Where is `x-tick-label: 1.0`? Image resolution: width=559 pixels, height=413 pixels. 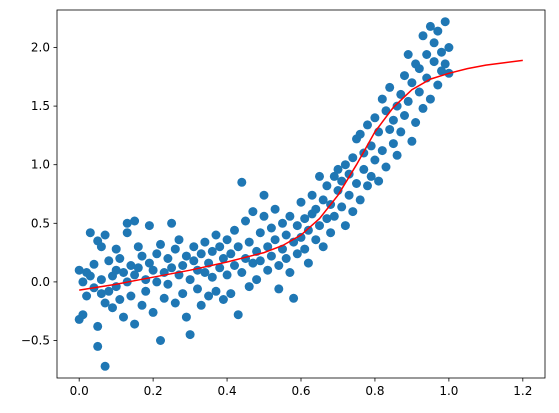
x-tick-label: 1.0 is located at coordinates (448, 391).